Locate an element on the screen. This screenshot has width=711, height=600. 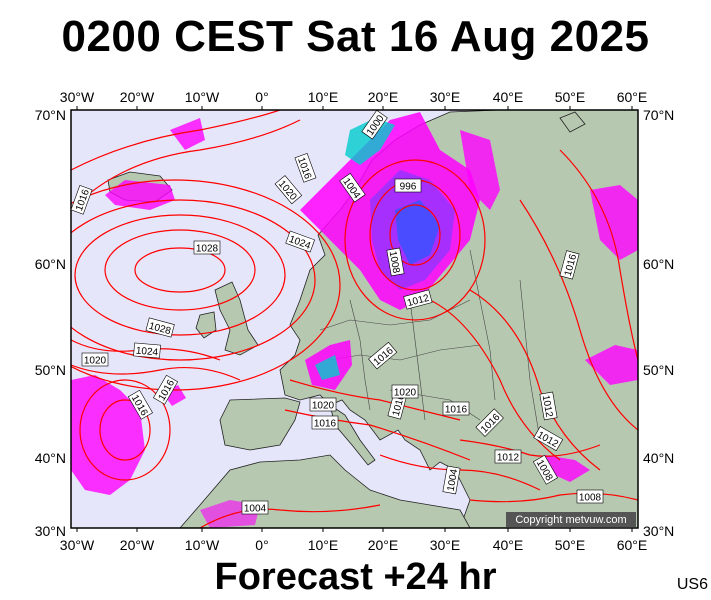
lon-tick-bottom: 40°E is located at coordinates (508, 545).